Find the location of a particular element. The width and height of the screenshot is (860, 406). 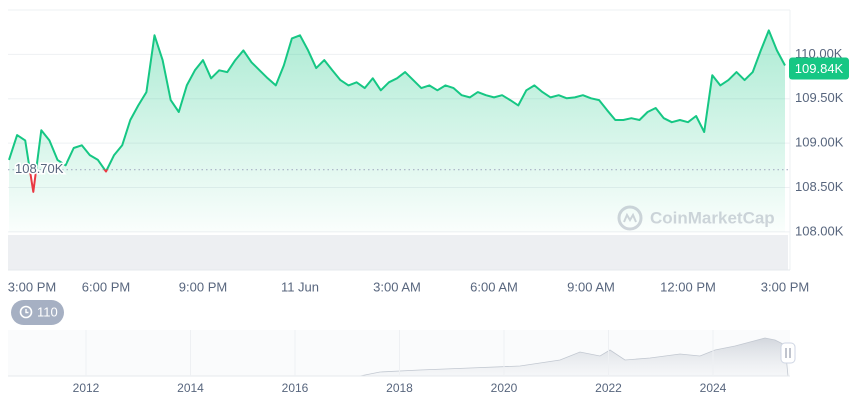

navigator-year: 2018 is located at coordinates (399, 388).